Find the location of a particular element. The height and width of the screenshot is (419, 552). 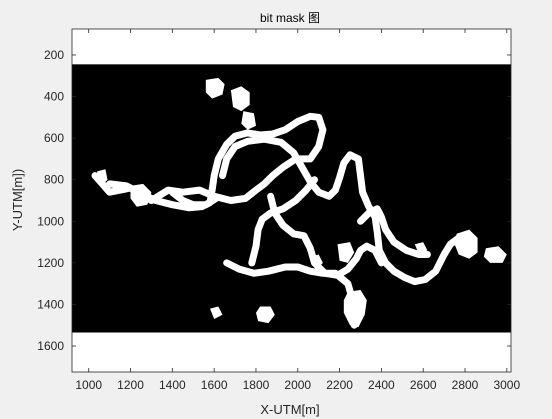

x-tick-label: 1400 is located at coordinates (172, 385).